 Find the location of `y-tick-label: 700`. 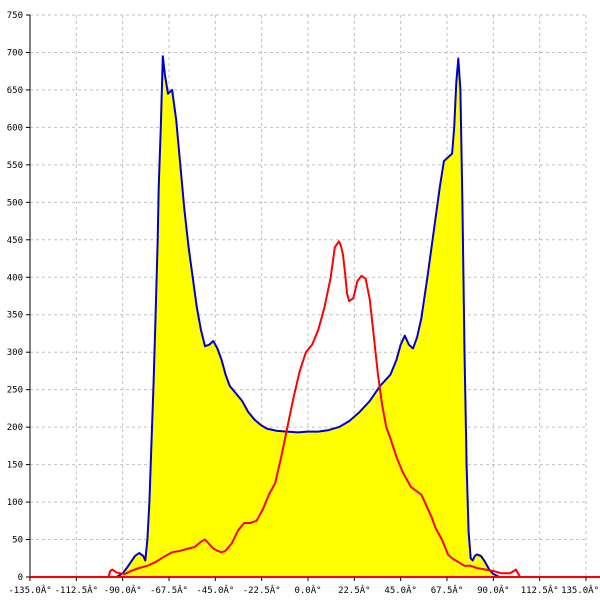

y-tick-label: 700 is located at coordinates (15, 53).